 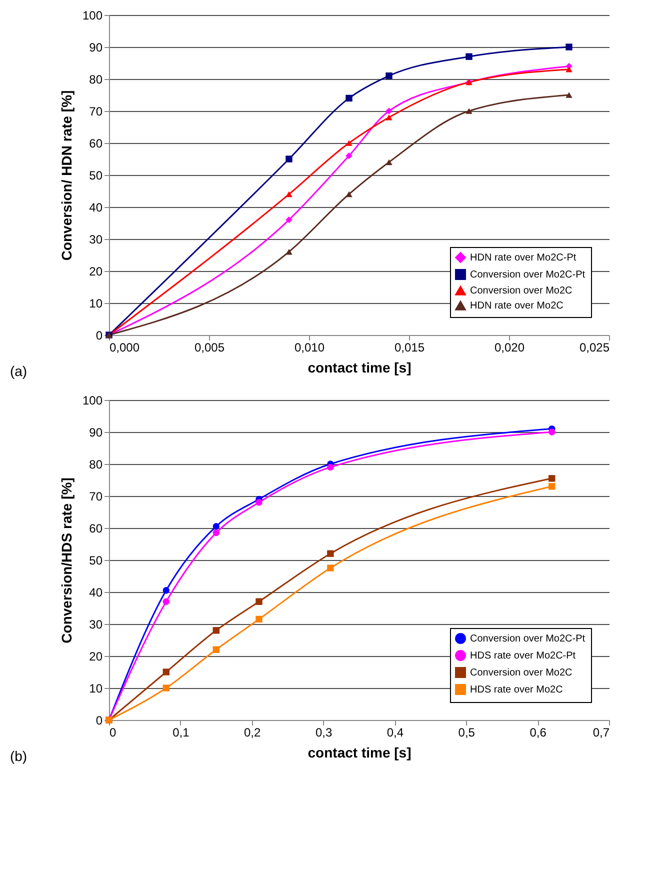 What do you see at coordinates (509, 347) in the screenshot?
I see `x-tick-label: 0,020` at bounding box center [509, 347].